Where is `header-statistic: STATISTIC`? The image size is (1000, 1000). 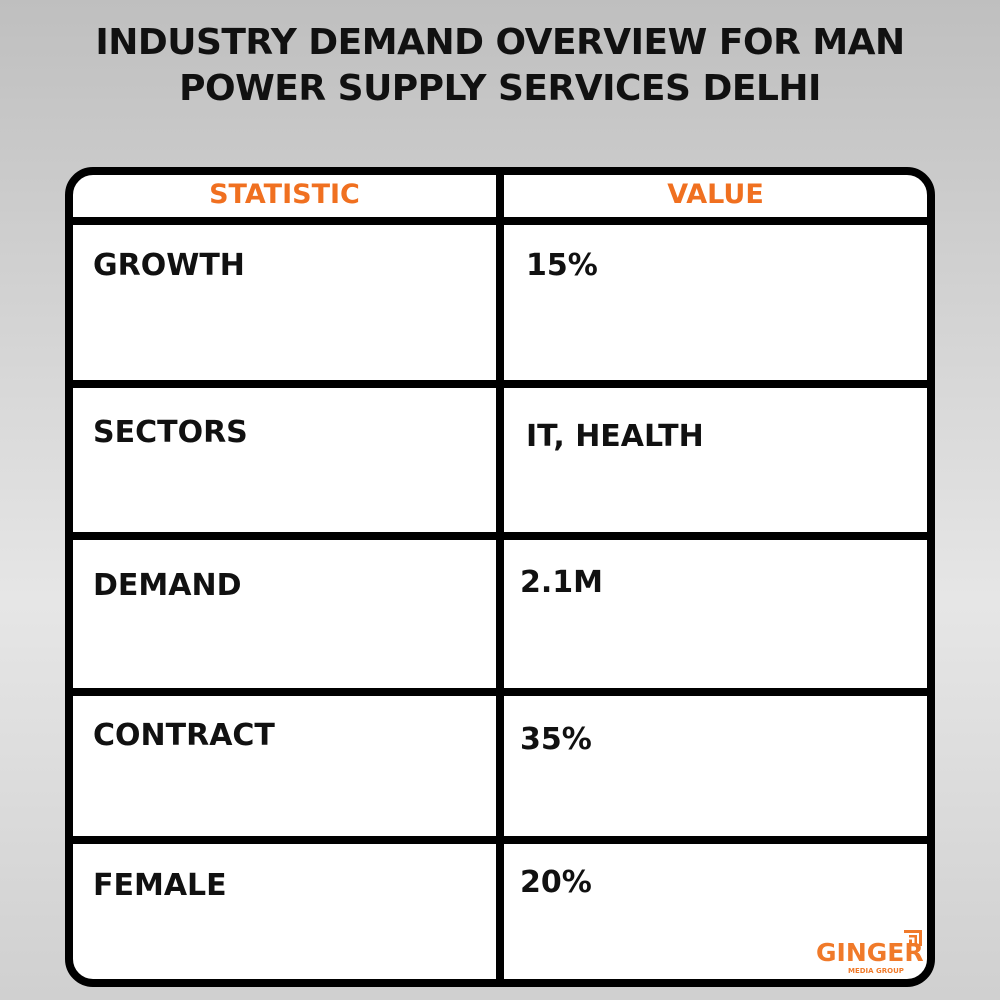
header-statistic: STATISTIC is located at coordinates (284, 194).